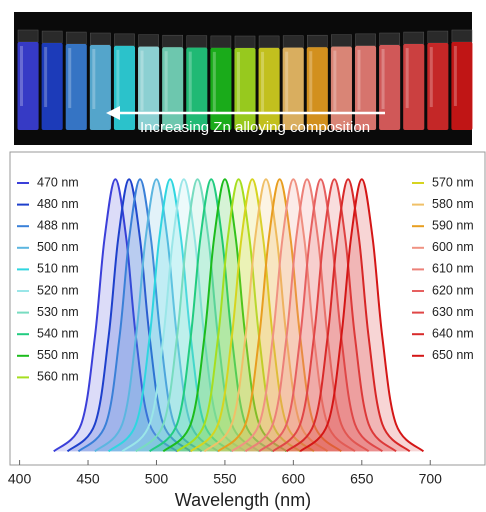 This screenshot has width=486, height=512. What do you see at coordinates (58, 333) in the screenshot?
I see `legend-label: 540 nm` at bounding box center [58, 333].